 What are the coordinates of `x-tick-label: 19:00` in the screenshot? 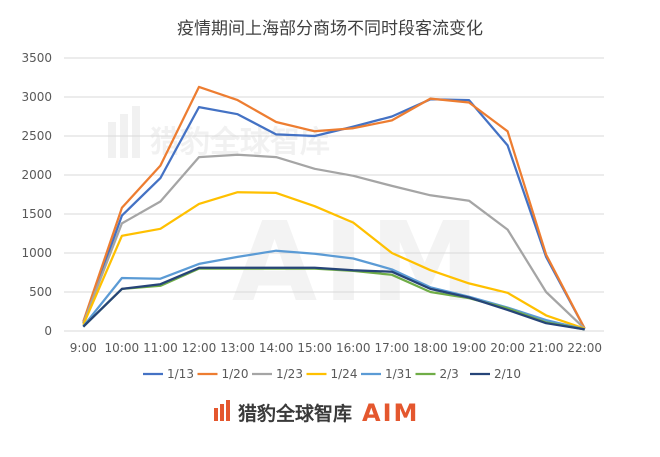 It's located at (469, 348).